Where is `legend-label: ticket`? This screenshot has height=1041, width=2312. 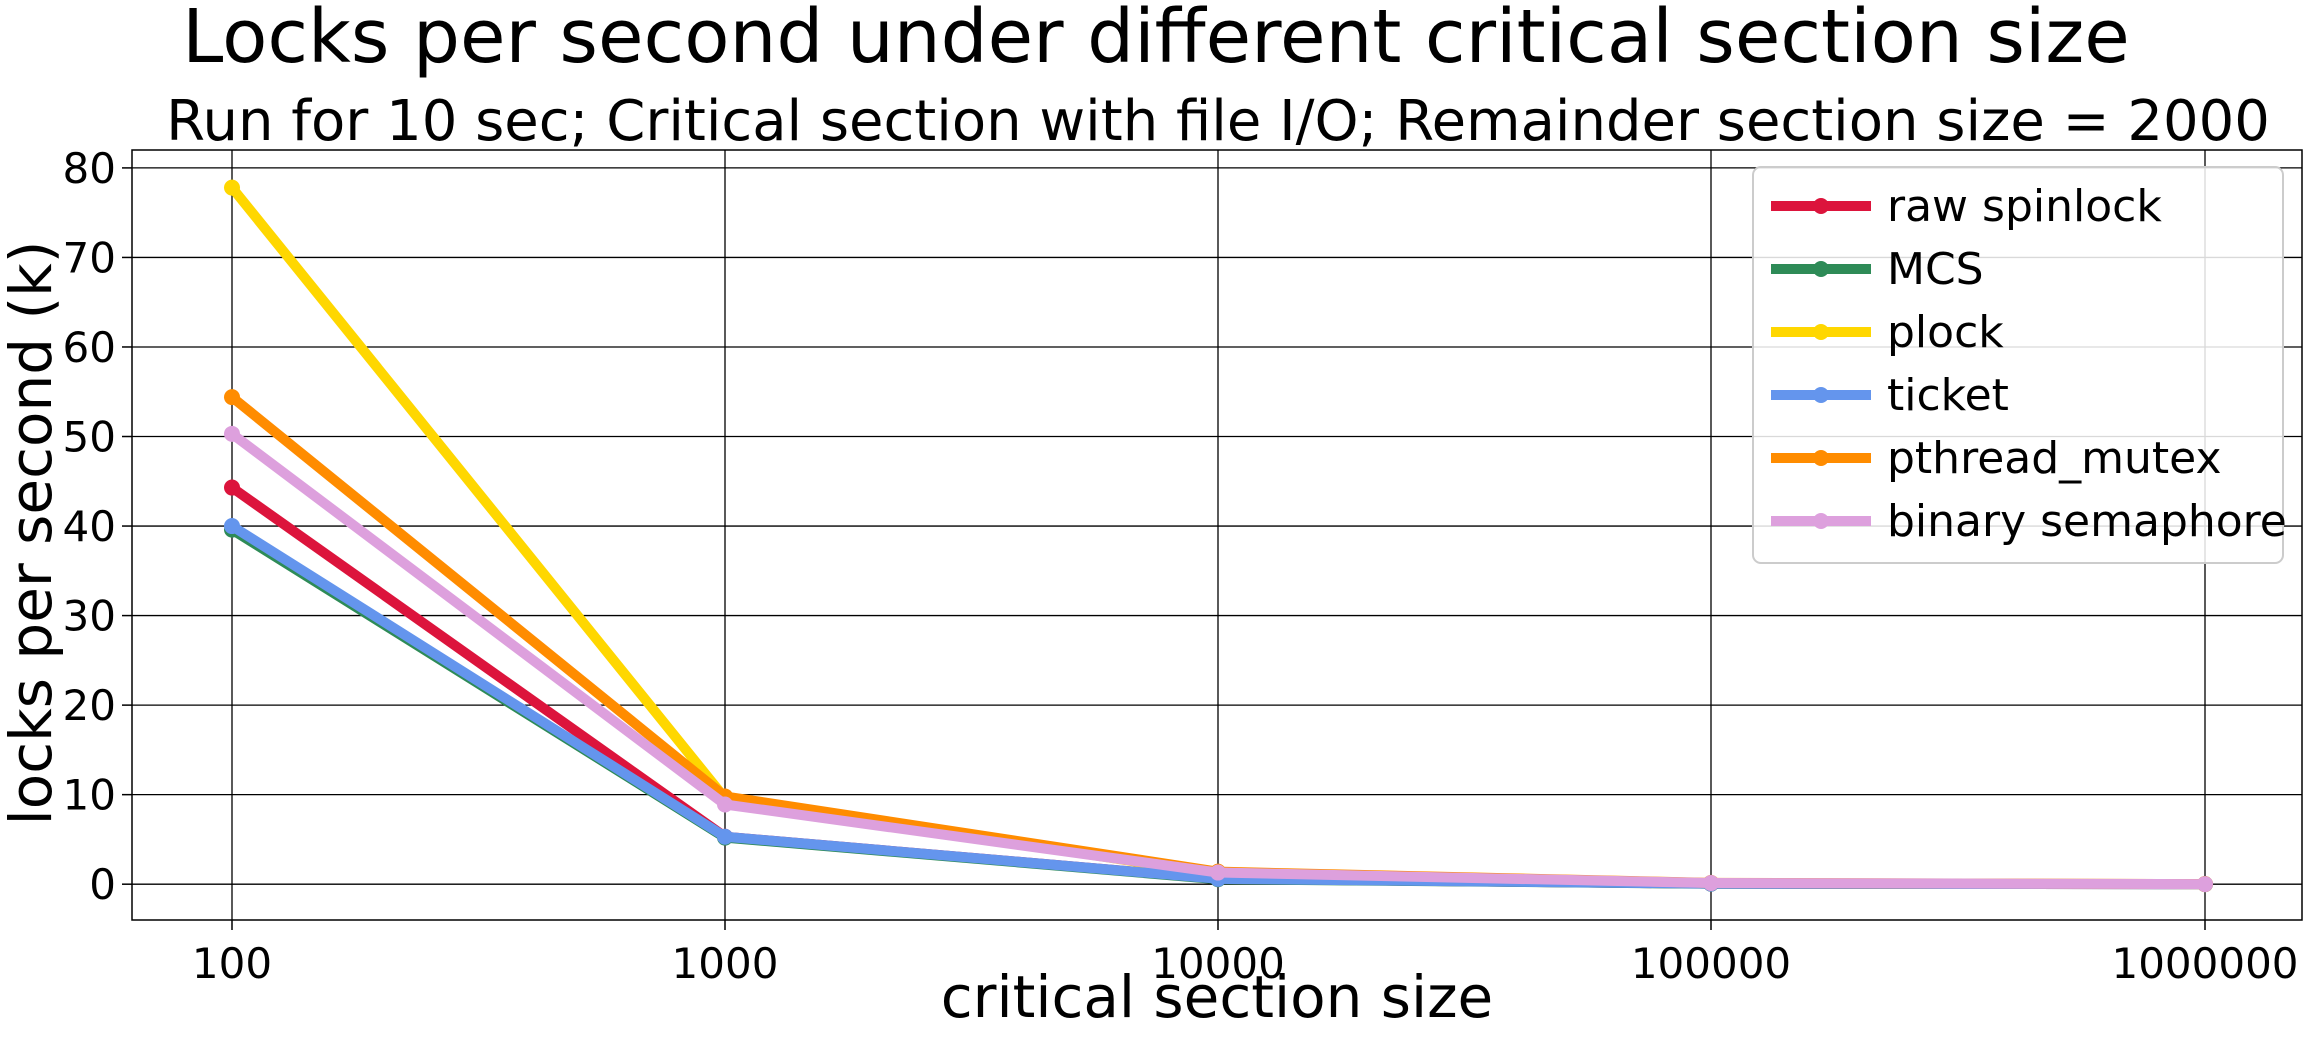
legend-label: ticket is located at coordinates (1948, 395).